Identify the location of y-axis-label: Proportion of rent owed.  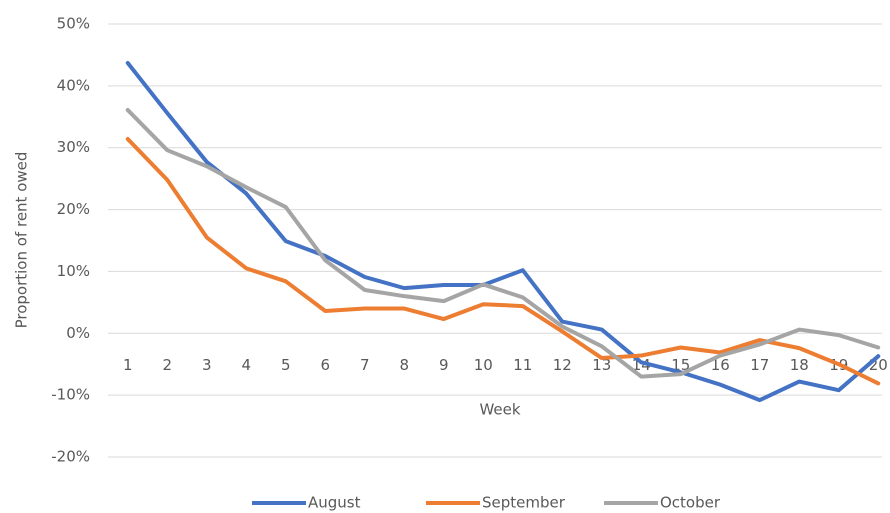
(22, 240).